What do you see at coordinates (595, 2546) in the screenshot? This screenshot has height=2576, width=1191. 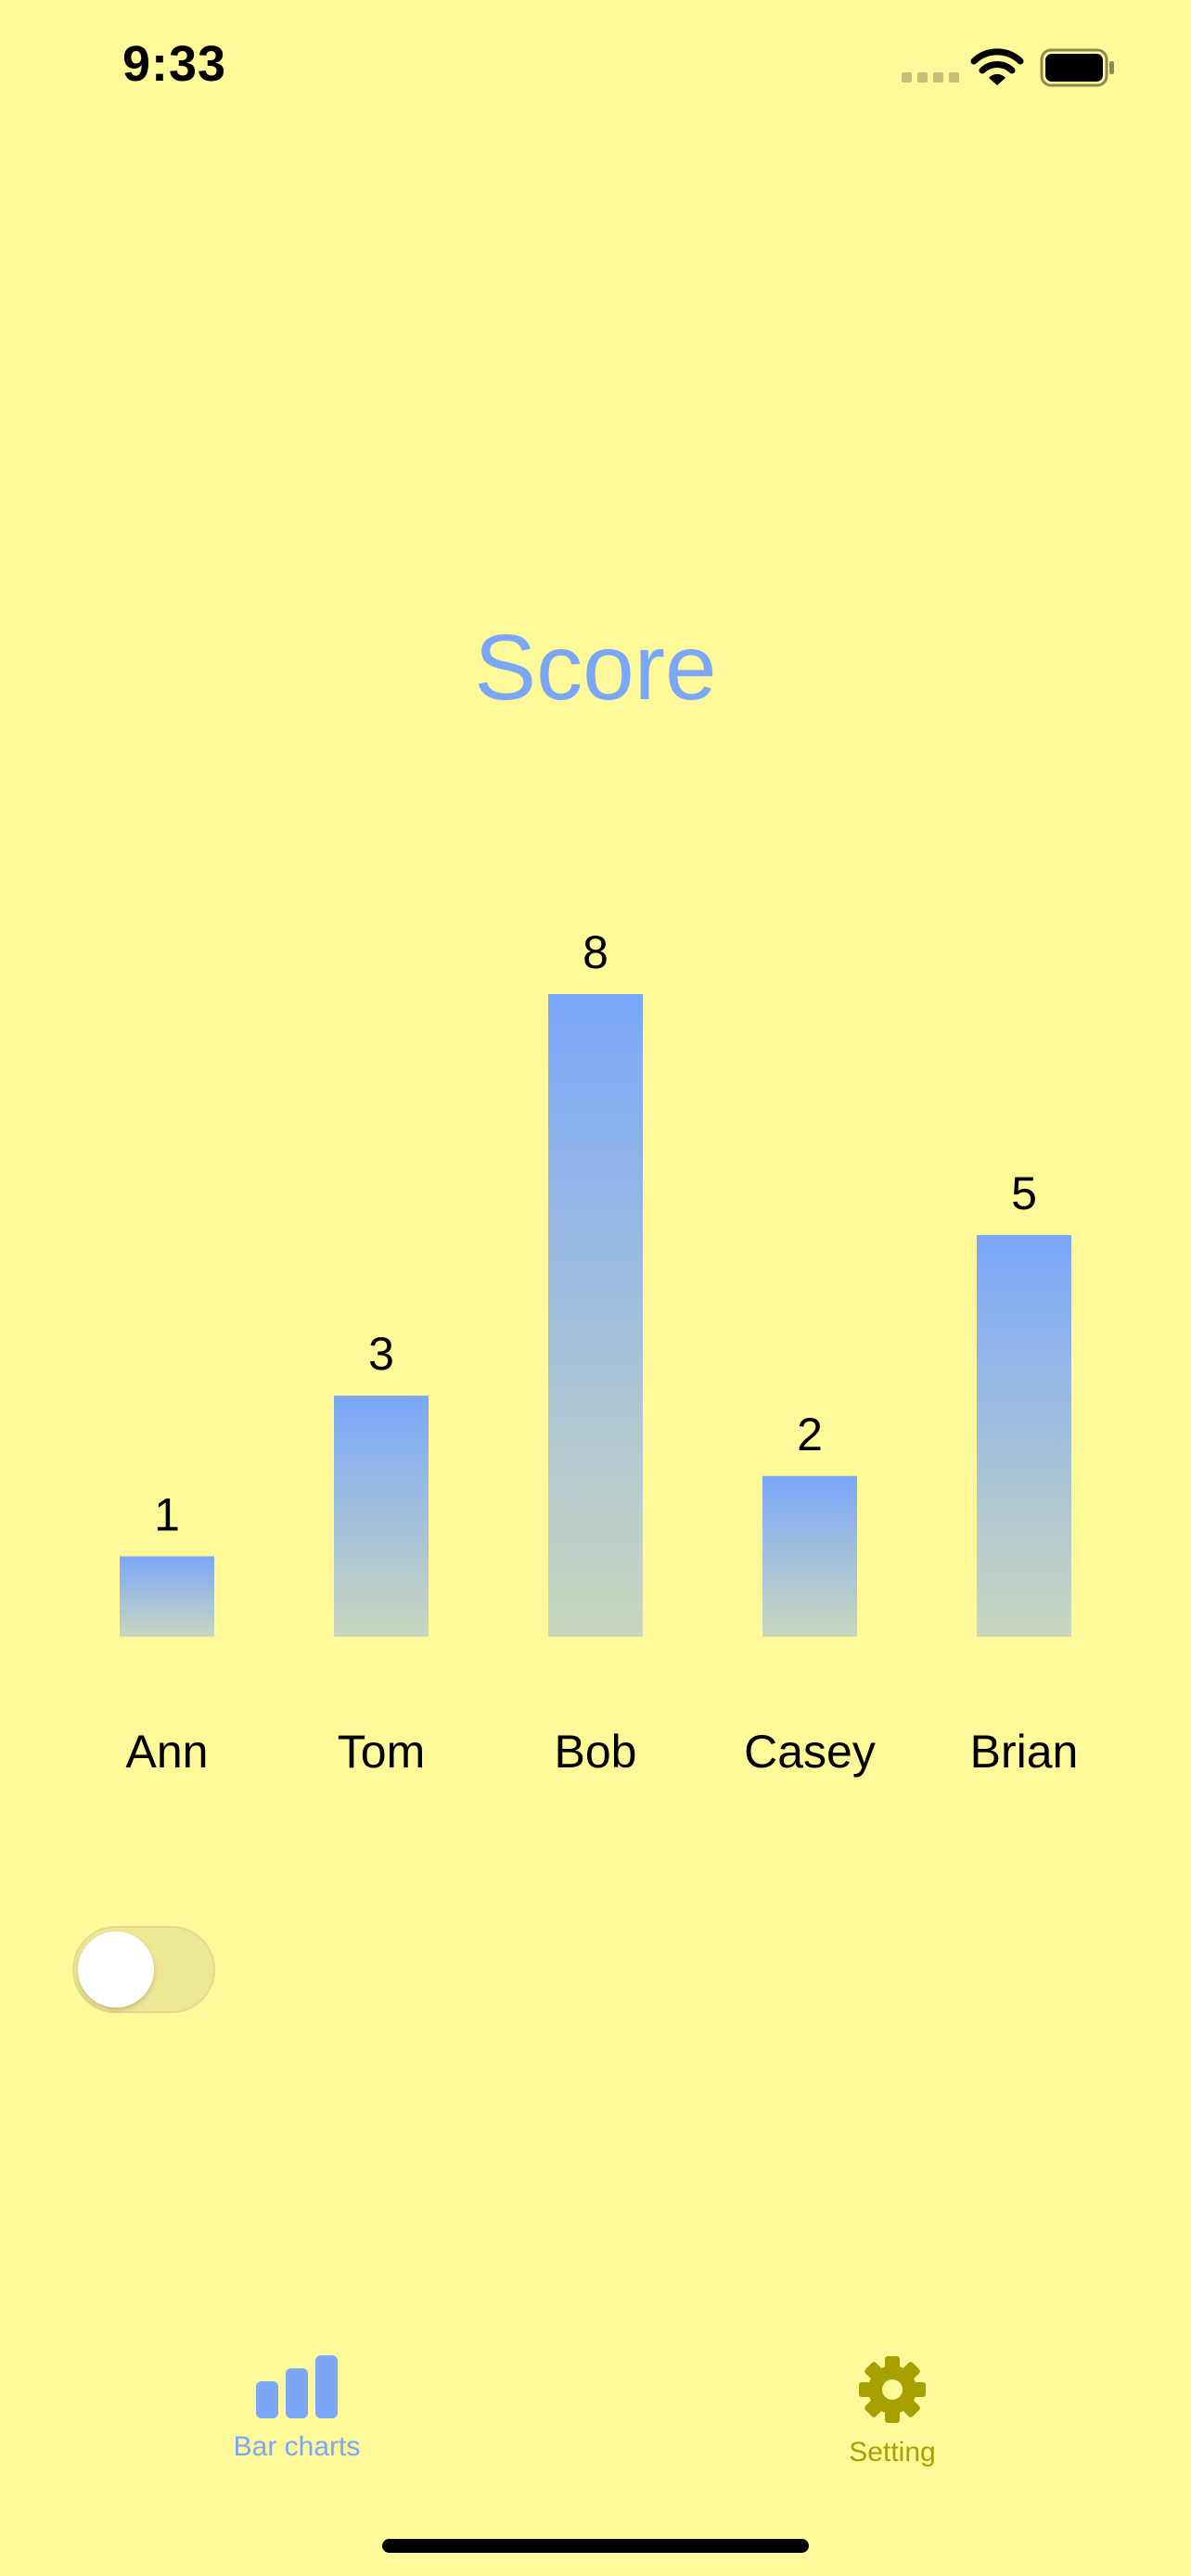 I see `home-indicator` at bounding box center [595, 2546].